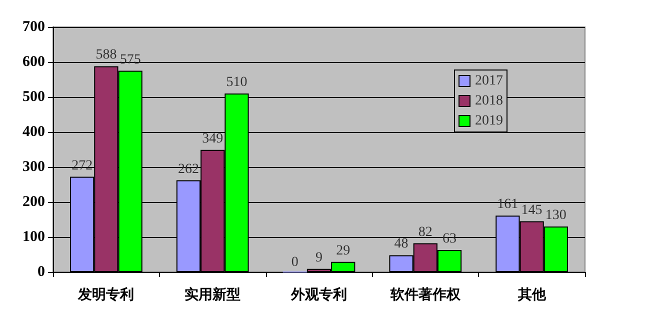  Describe the element at coordinates (555, 215) in the screenshot. I see `data-label: 130` at that location.